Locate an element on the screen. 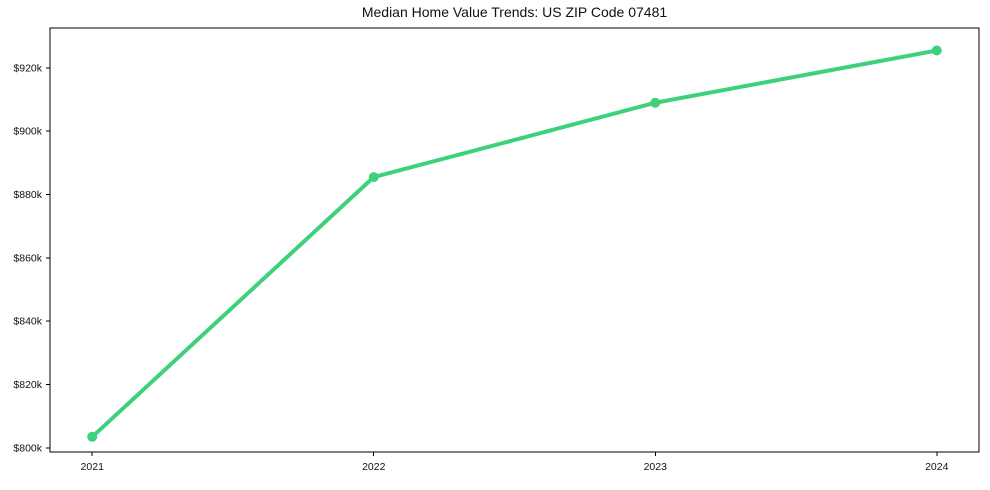 The width and height of the screenshot is (990, 490). data-point-2023 is located at coordinates (655, 102).